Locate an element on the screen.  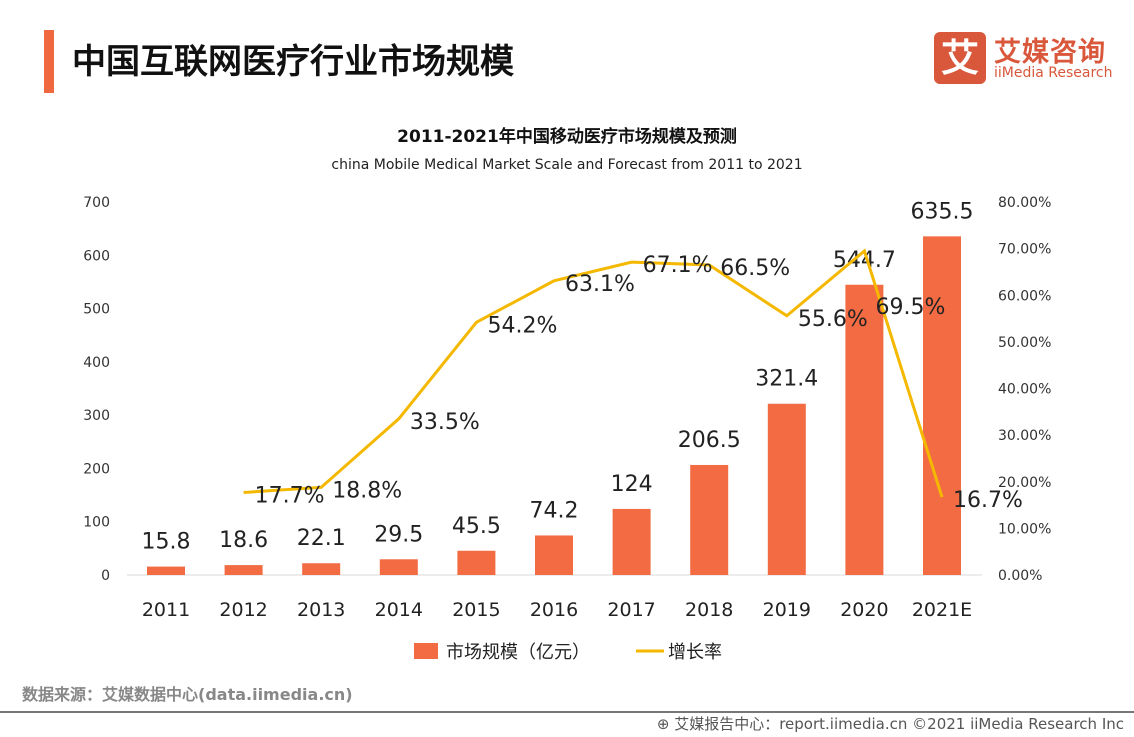
y-left-tick: 200 is located at coordinates (96, 469).